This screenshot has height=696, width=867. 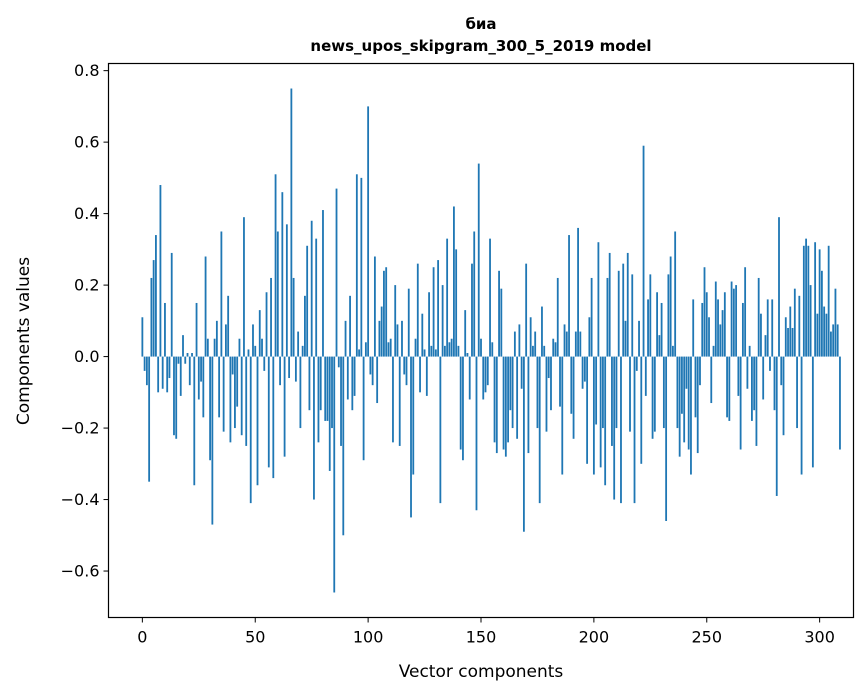 I want to click on chart-title-line1: биа, so click(x=480, y=24).